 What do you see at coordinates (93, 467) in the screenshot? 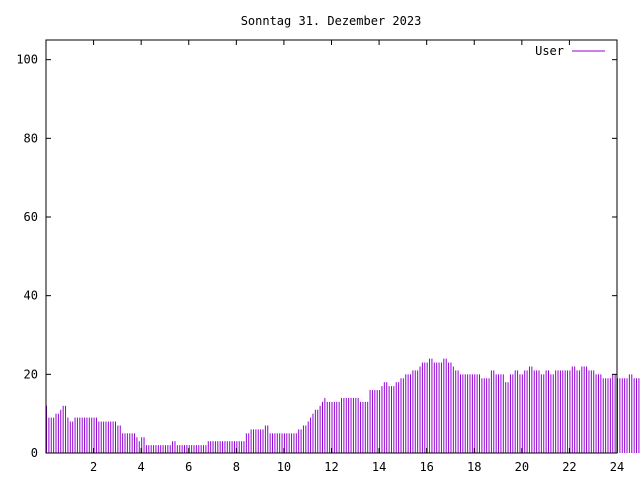
I see `x-tick-label: 2` at bounding box center [93, 467].